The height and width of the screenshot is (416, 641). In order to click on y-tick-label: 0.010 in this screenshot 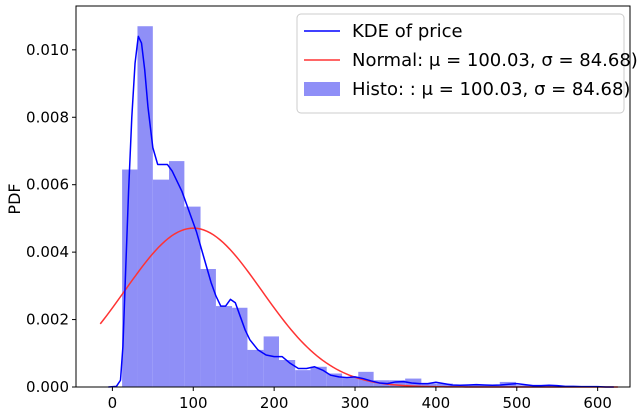, I will do `click(47, 50)`.